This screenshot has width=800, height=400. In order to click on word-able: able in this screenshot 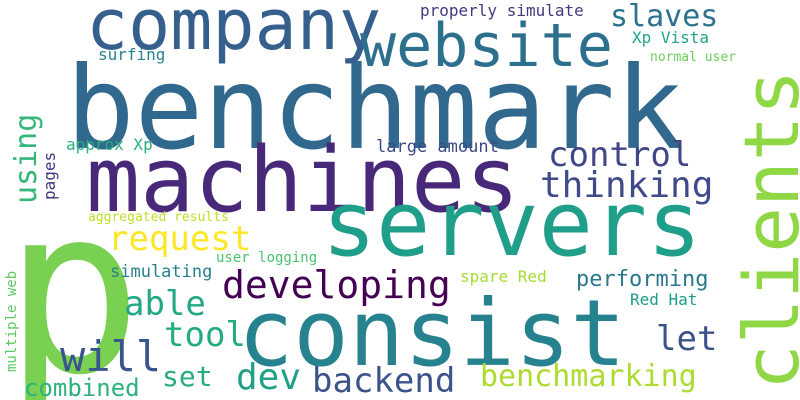, I will do `click(165, 304)`.